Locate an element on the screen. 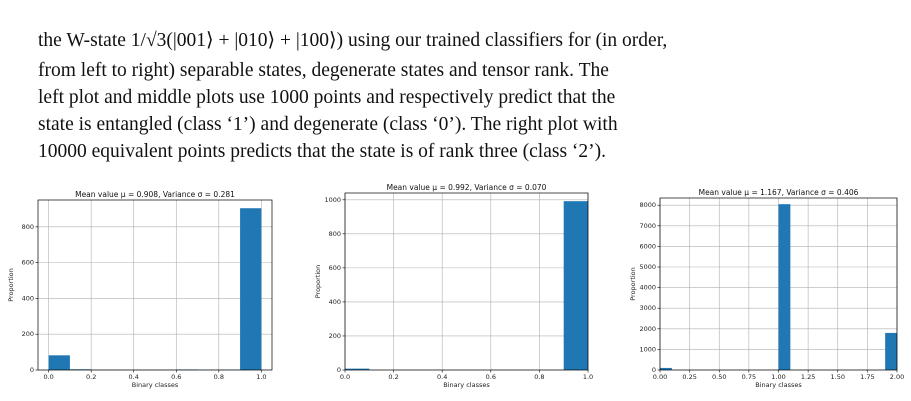 The height and width of the screenshot is (401, 911). x-tick-label: 1.75 is located at coordinates (867, 377).